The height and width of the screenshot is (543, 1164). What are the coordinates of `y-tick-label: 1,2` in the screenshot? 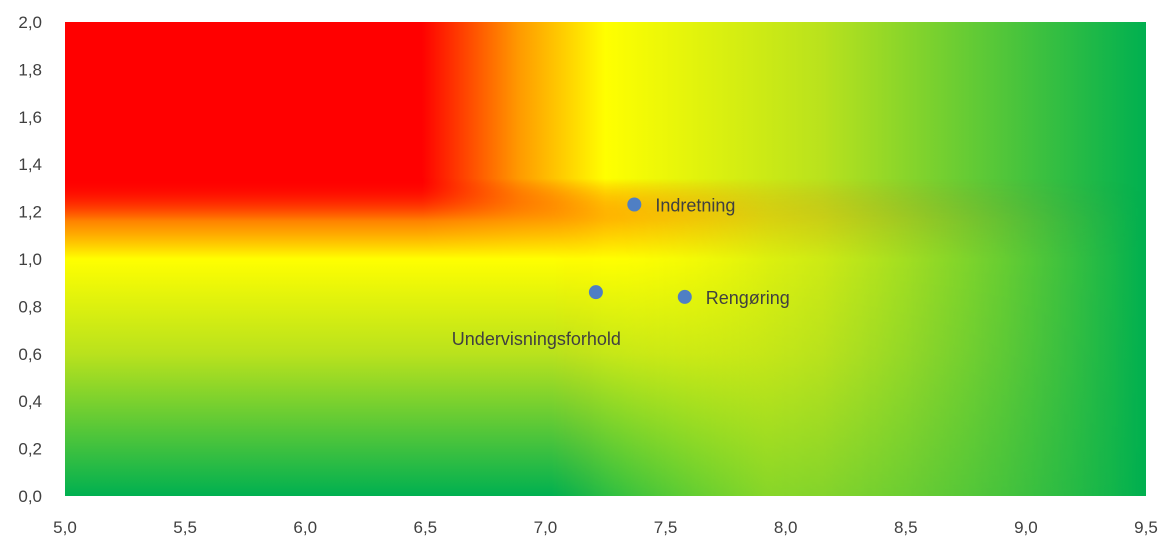 It's located at (30, 212).